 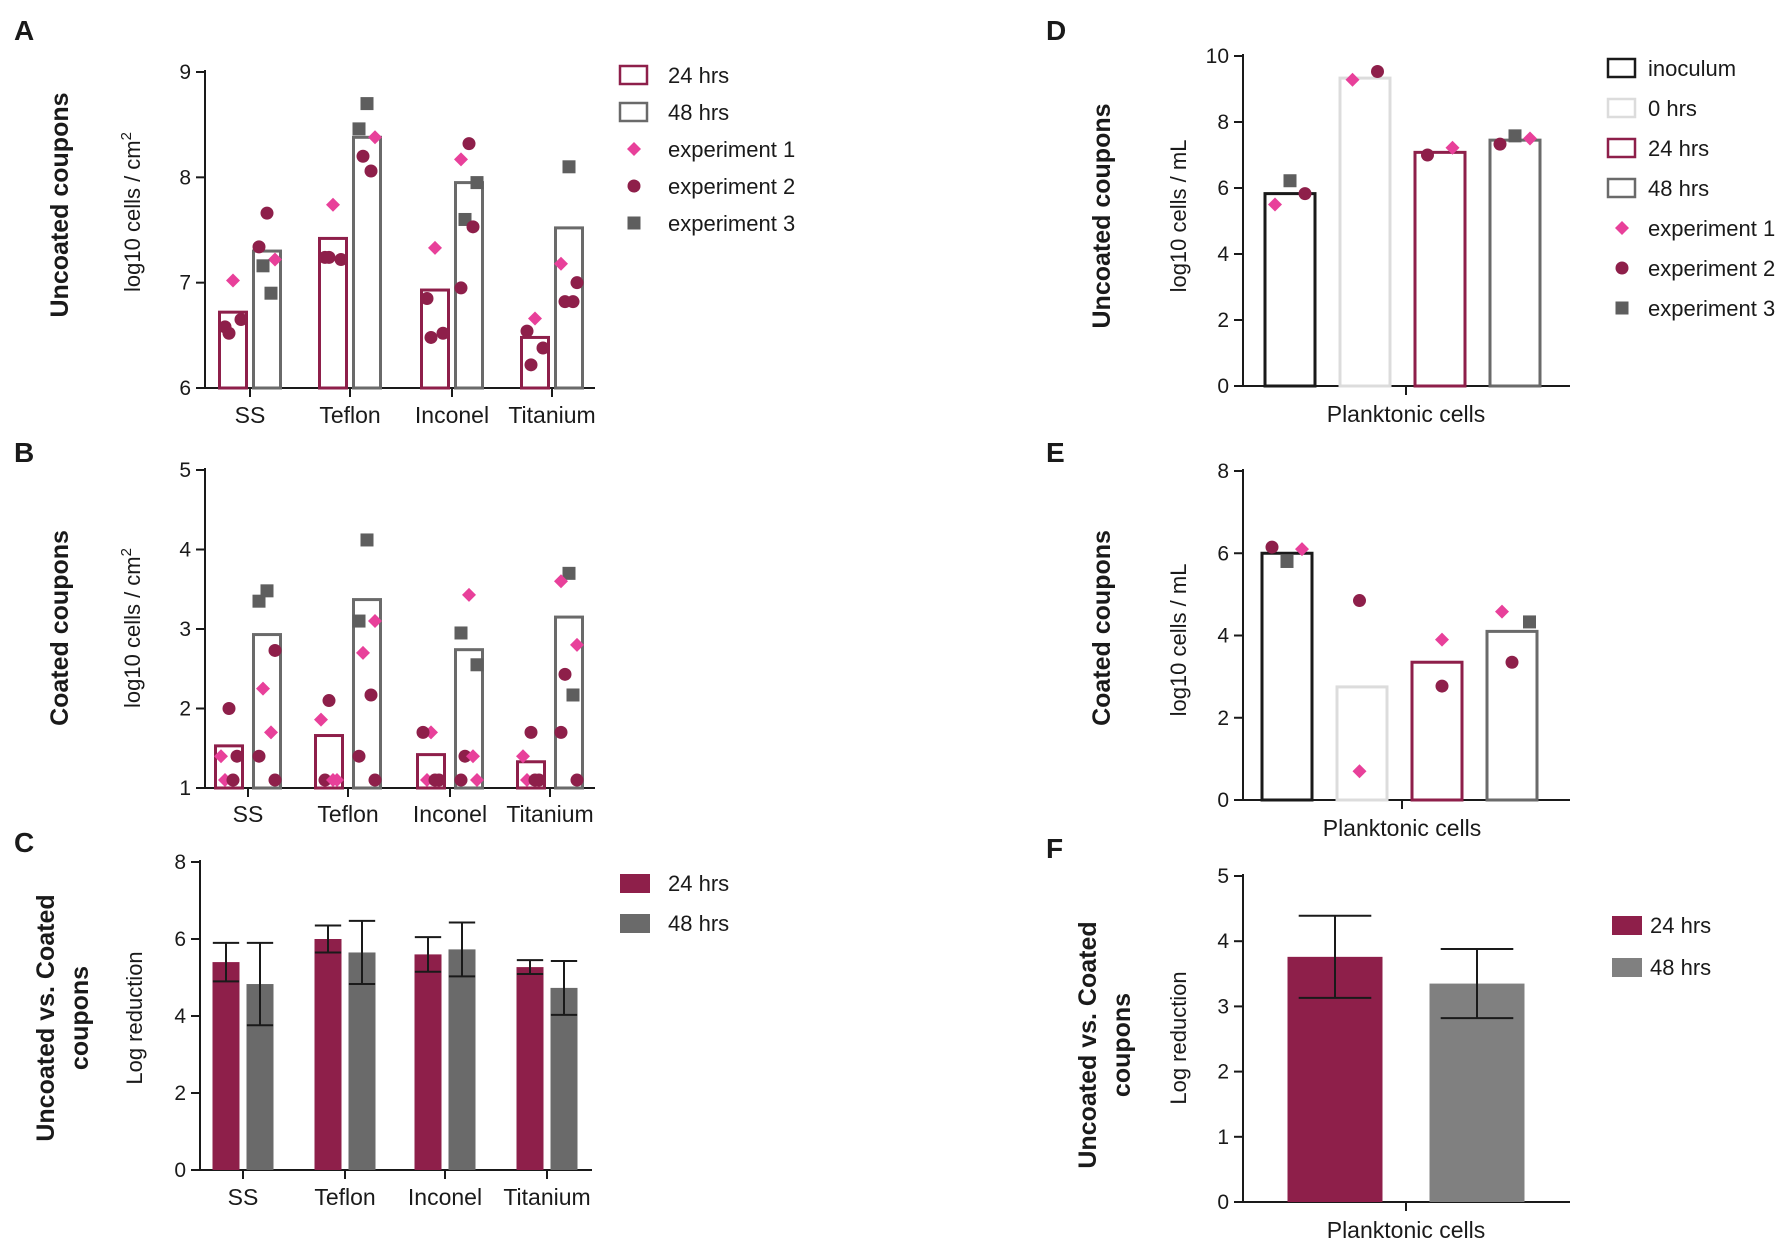 I want to click on legend-marker-diamond, so click(x=634, y=149).